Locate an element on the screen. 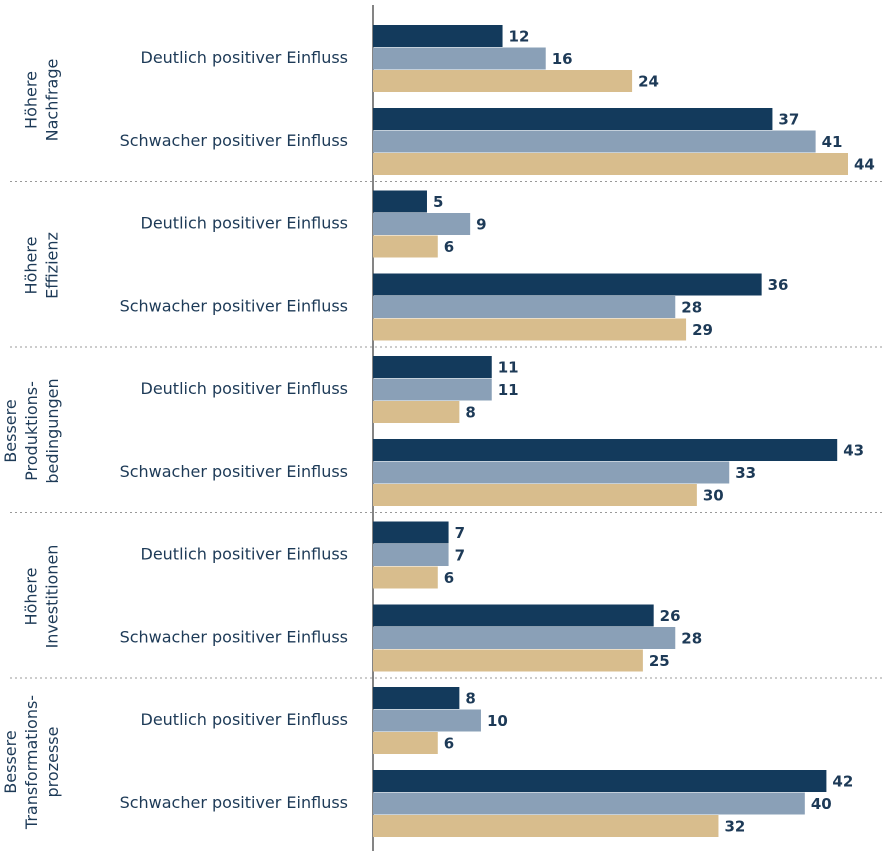  group-label-line: Nachfrage is located at coordinates (51, 100).